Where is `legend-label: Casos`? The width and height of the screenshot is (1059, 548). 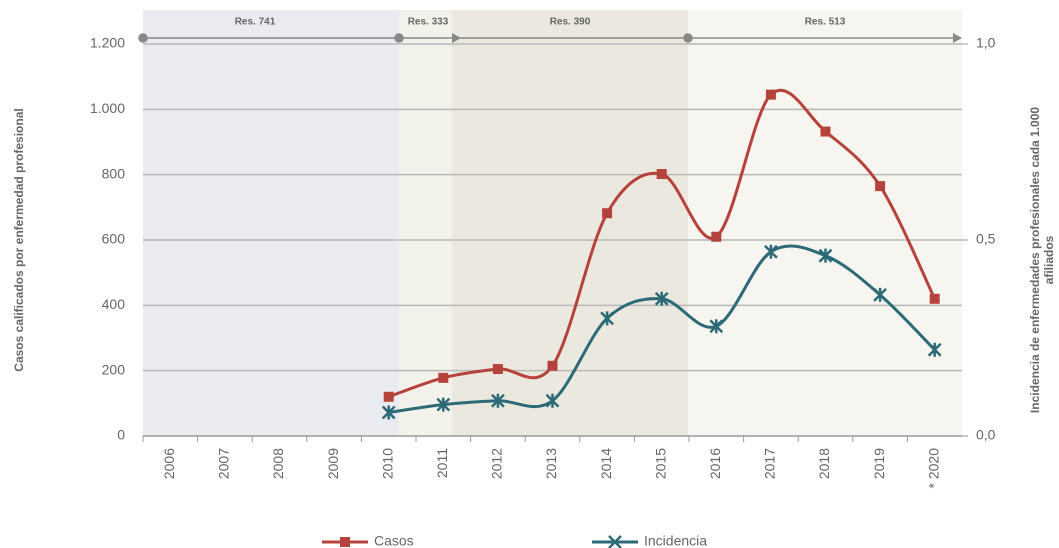
legend-label: Casos is located at coordinates (394, 540).